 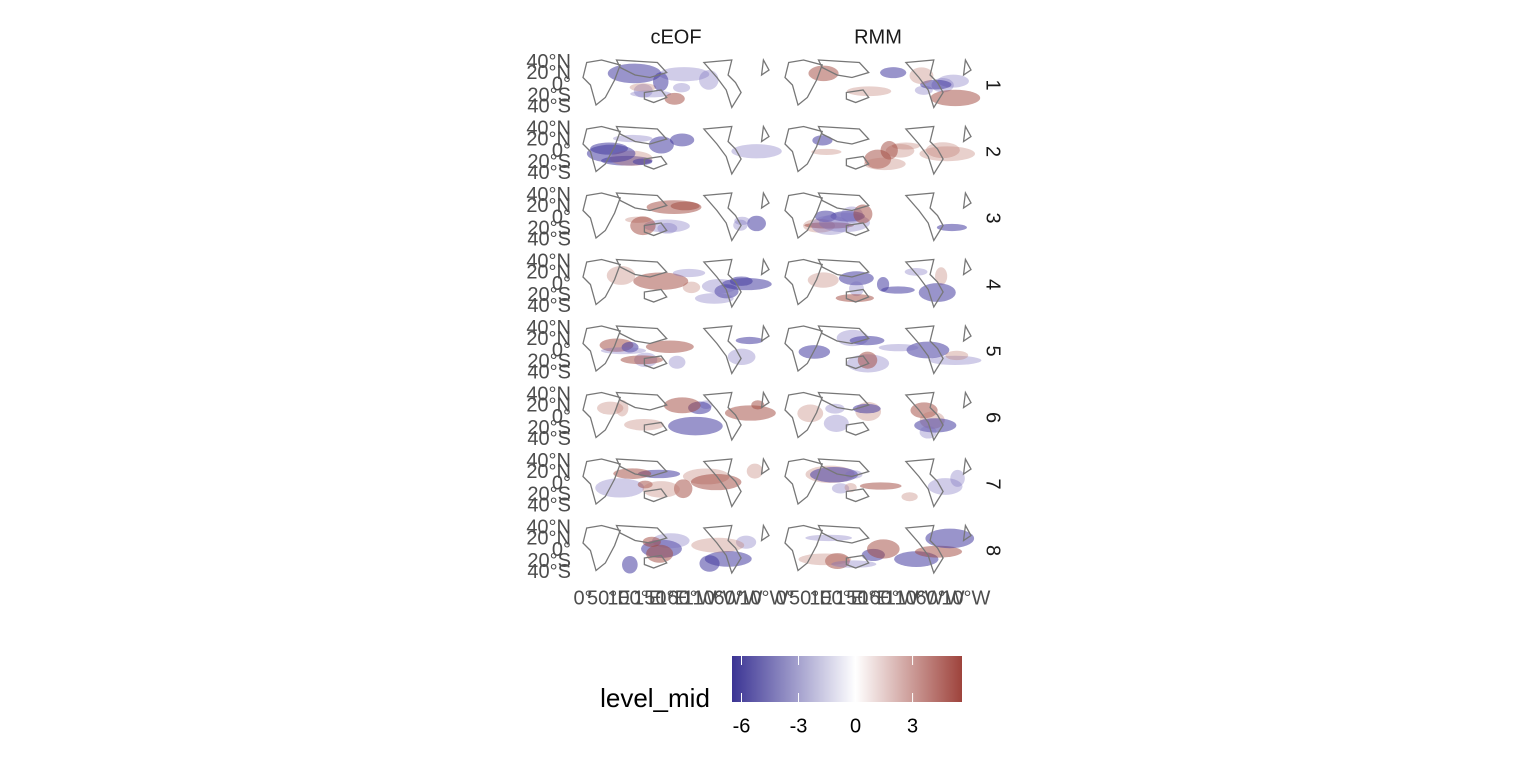 I want to click on row-label: 7, so click(x=993, y=483).